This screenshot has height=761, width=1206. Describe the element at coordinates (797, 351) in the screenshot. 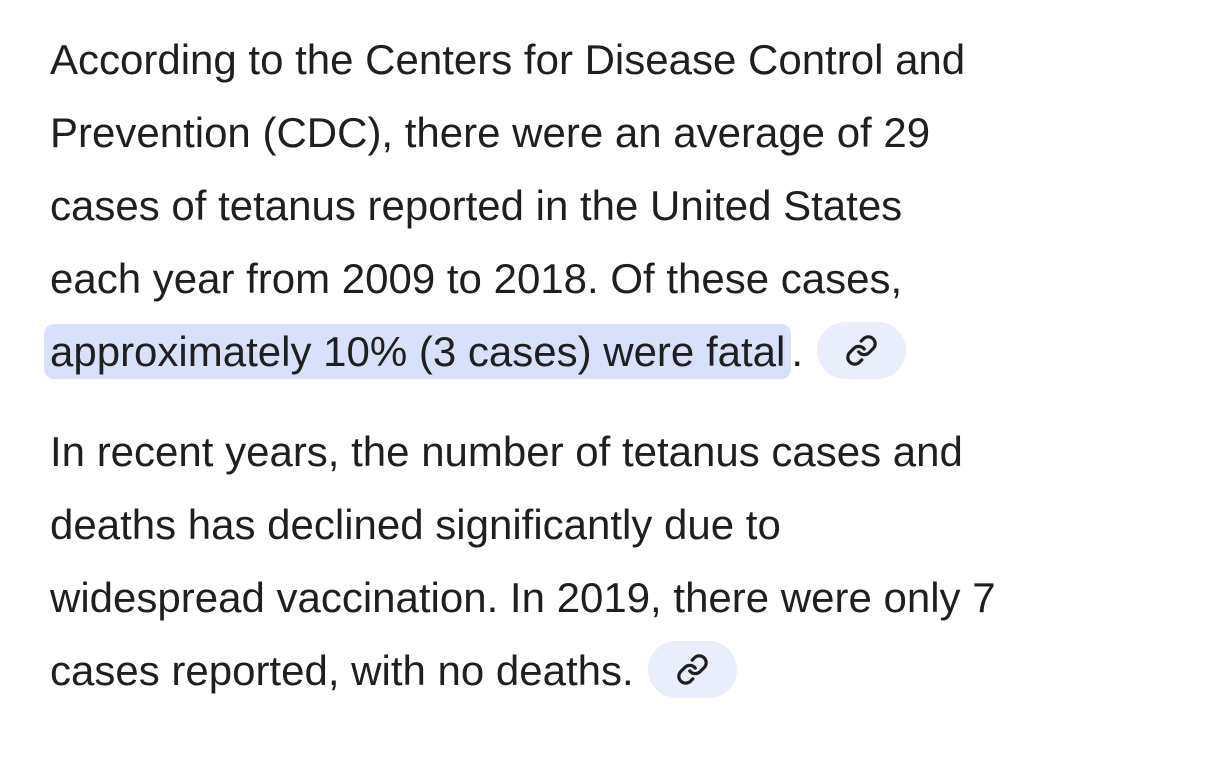

I see `paragraph-1-period: .` at that location.